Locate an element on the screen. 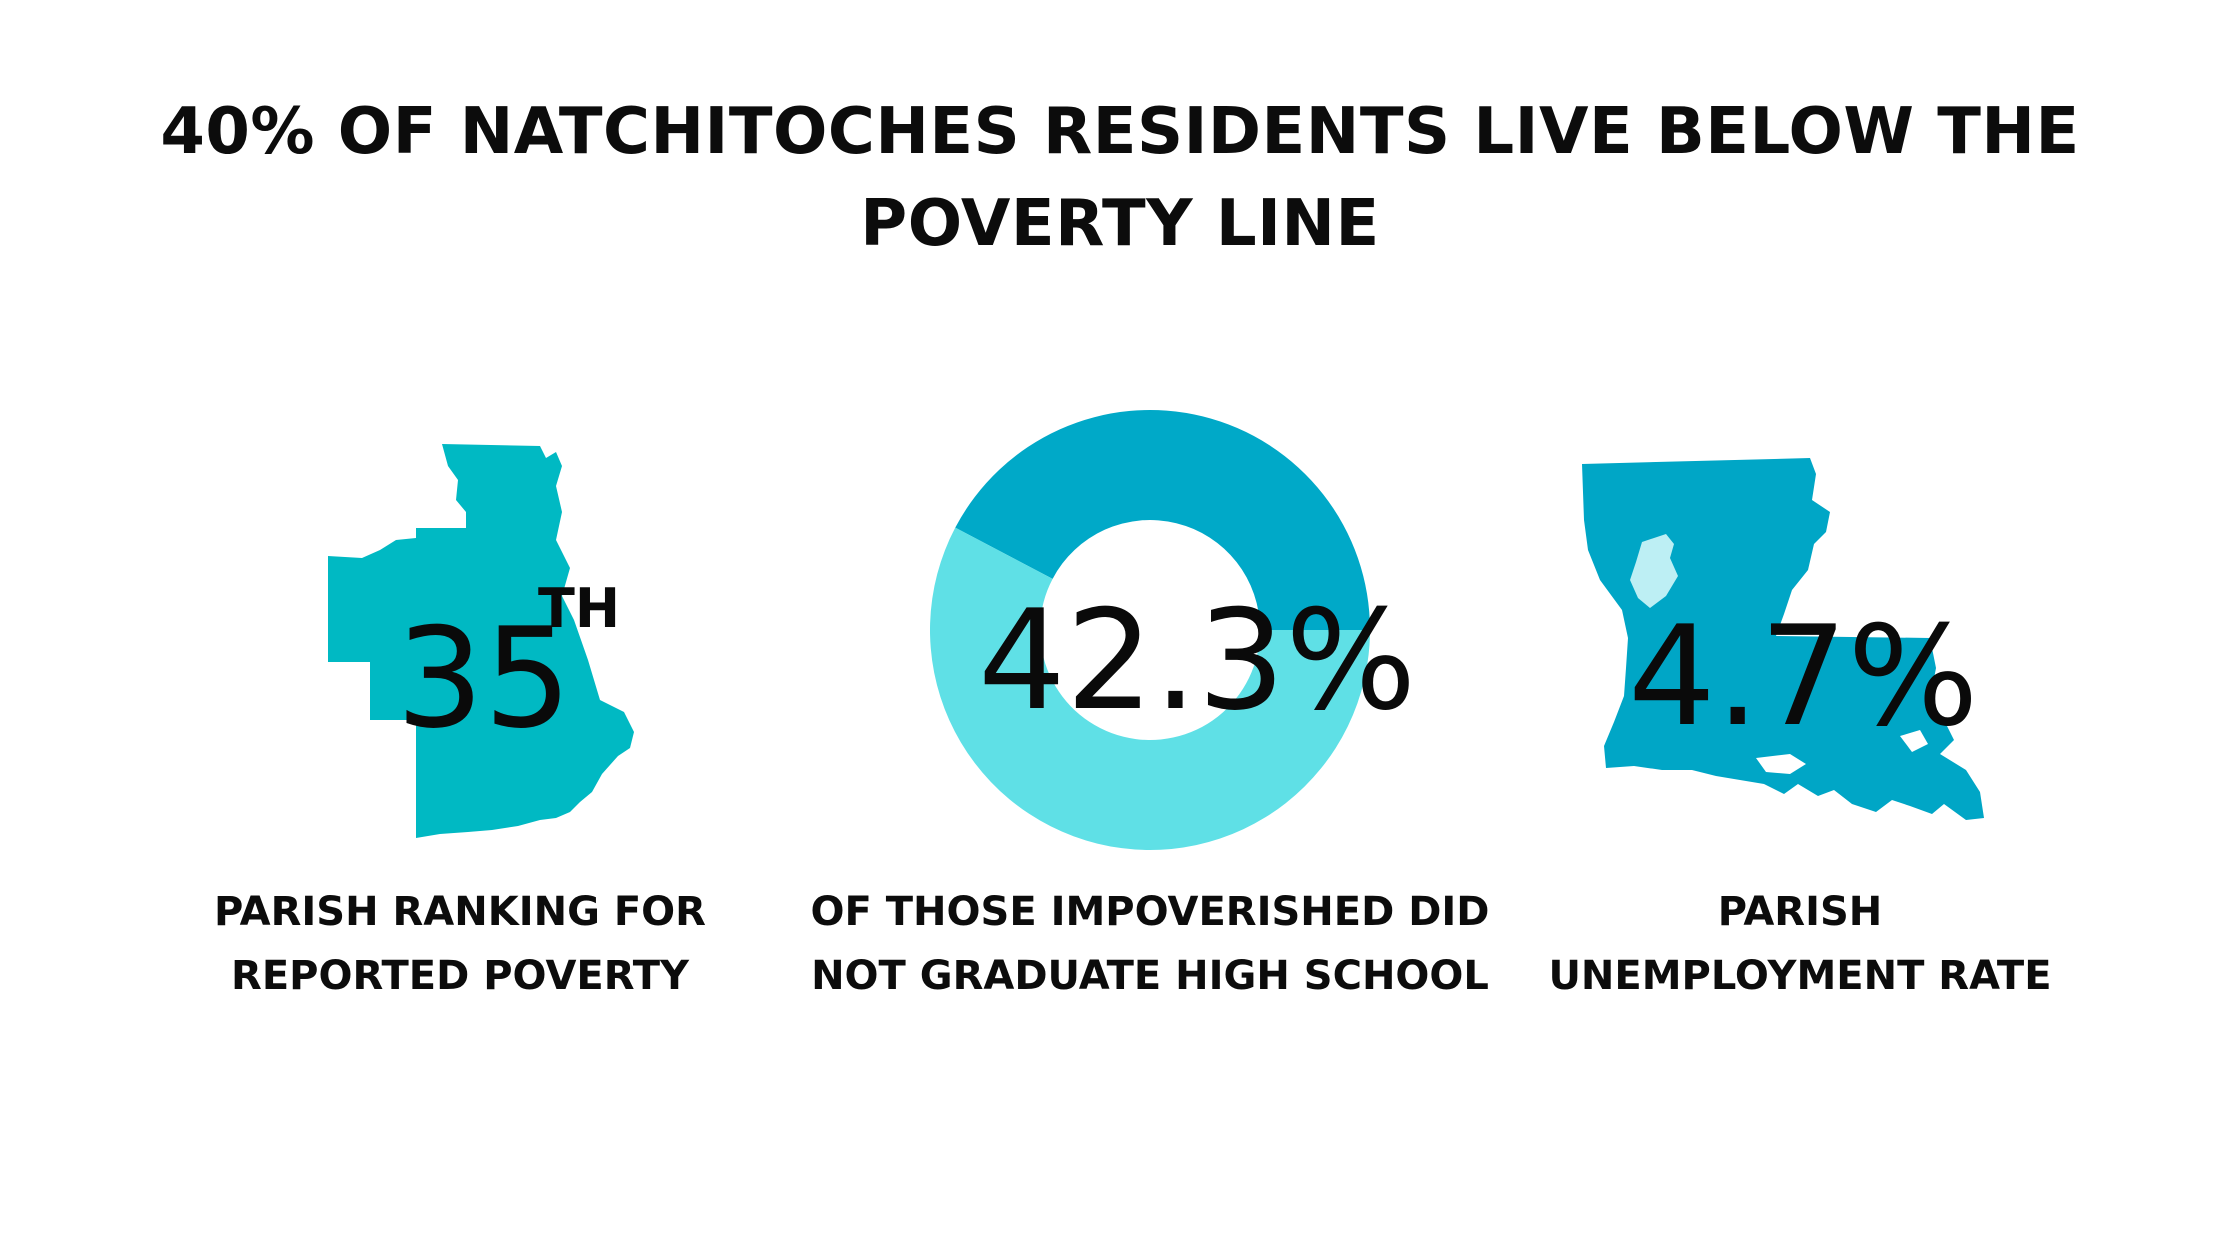 This screenshot has height=1260, width=2240. stat-parish-ranking: 35 TH PARISH RANKING FOR REPORTED POVERTY is located at coordinates (460, 700).